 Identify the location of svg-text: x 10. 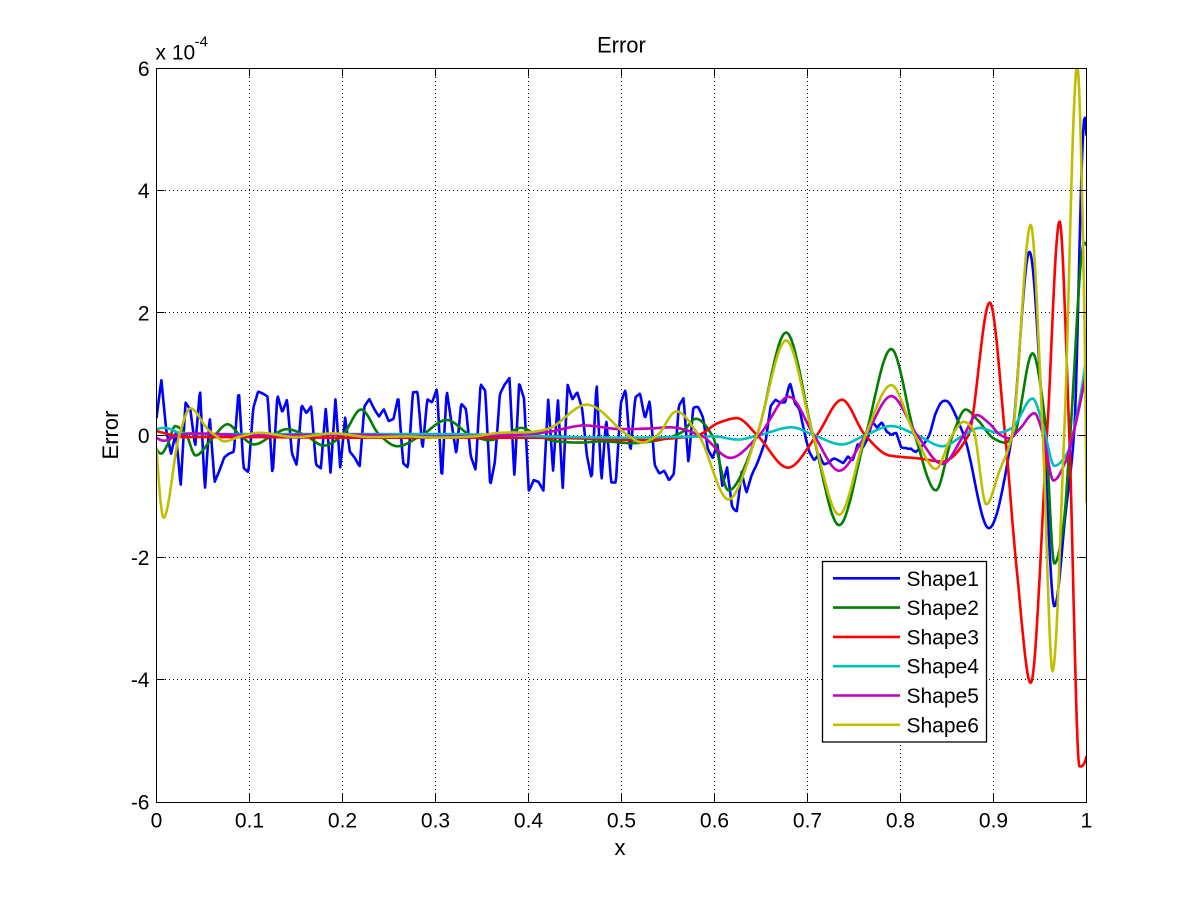
(176, 52).